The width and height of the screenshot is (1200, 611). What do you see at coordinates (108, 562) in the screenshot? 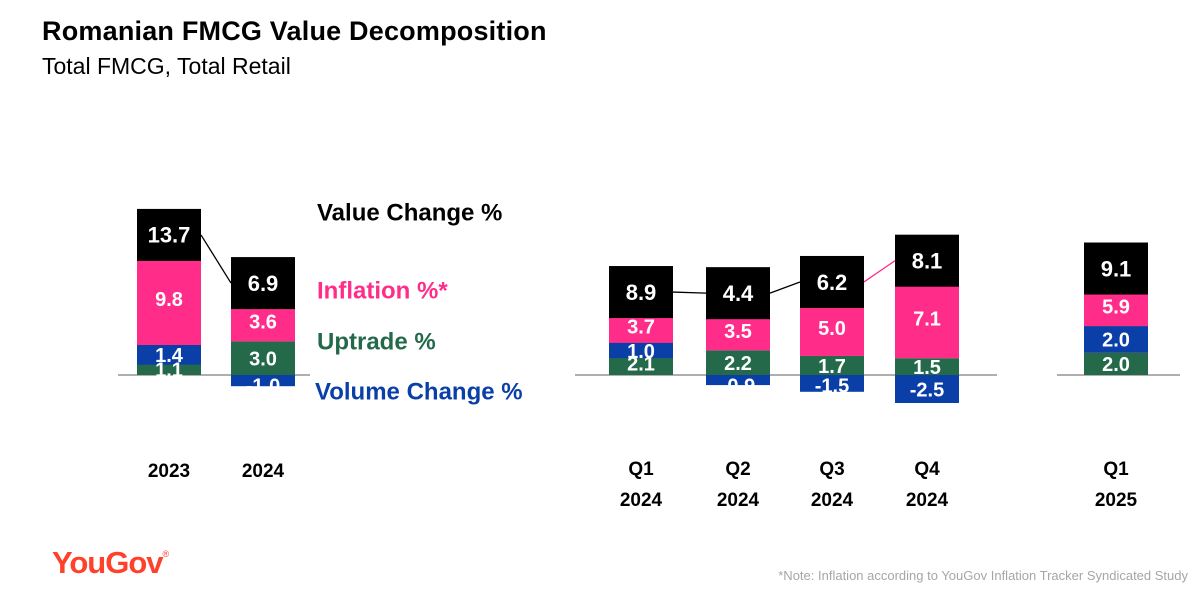
I see `logo-text: YouGov` at bounding box center [108, 562].